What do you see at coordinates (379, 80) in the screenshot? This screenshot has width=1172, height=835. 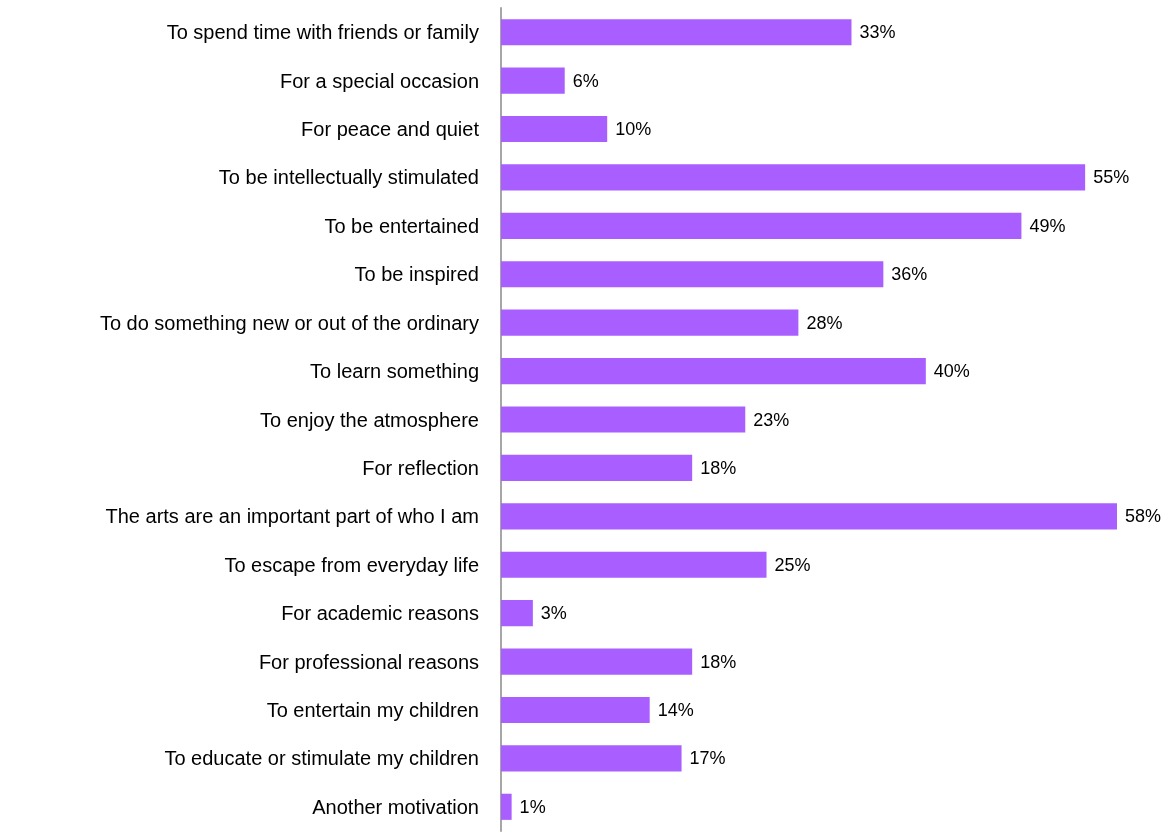 I see `y-tick-label: For a special occasion` at bounding box center [379, 80].